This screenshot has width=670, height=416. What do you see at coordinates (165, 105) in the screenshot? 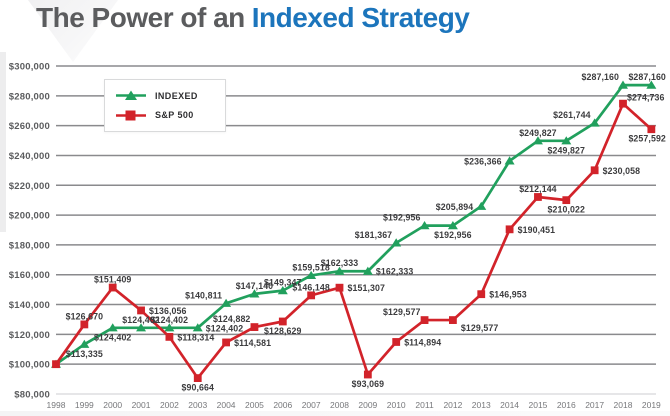
I see `chart-legend: INDEXED S&P 500` at bounding box center [165, 105].